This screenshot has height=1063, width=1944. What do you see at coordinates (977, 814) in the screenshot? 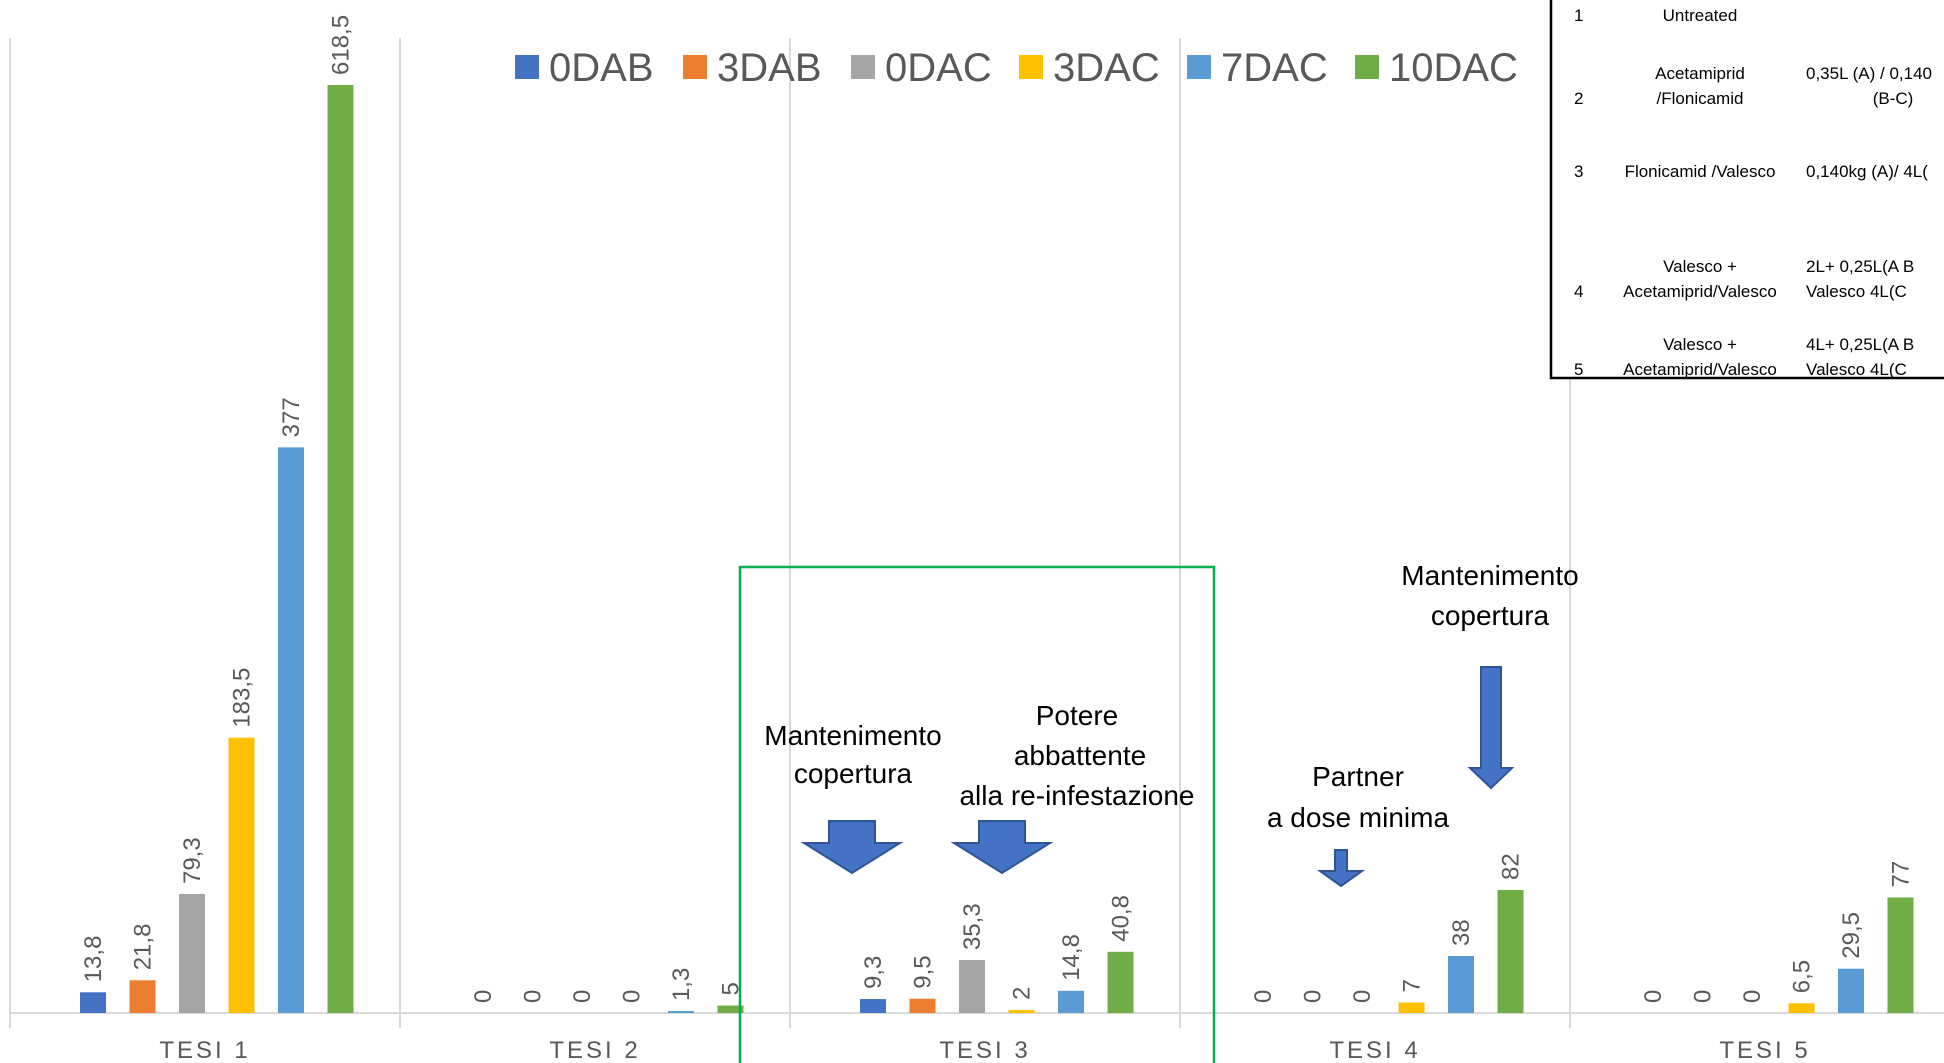
I see `highlight-box` at bounding box center [977, 814].